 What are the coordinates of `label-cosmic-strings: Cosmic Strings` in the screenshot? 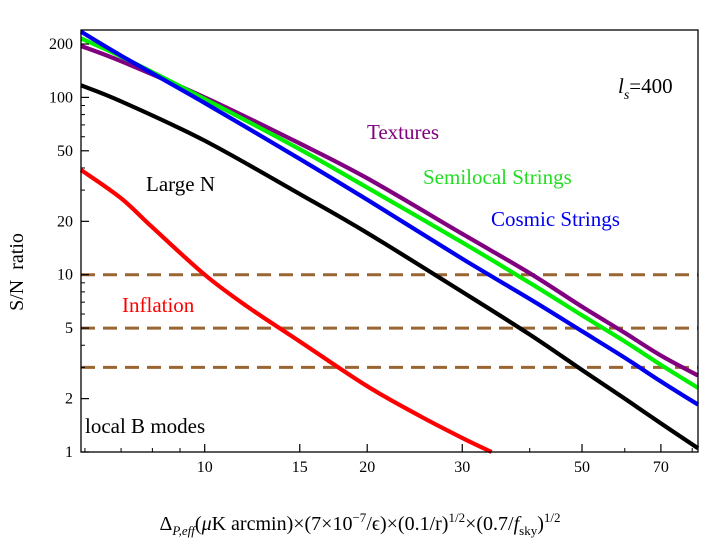 It's located at (555, 219).